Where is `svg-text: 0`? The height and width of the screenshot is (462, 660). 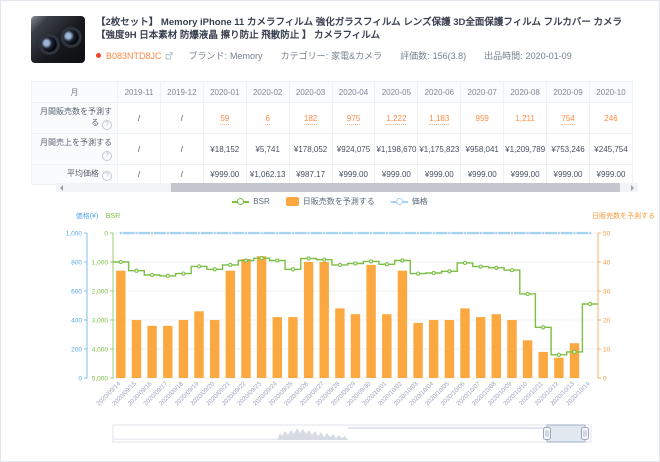
svg-text: 0 is located at coordinates (80, 378).